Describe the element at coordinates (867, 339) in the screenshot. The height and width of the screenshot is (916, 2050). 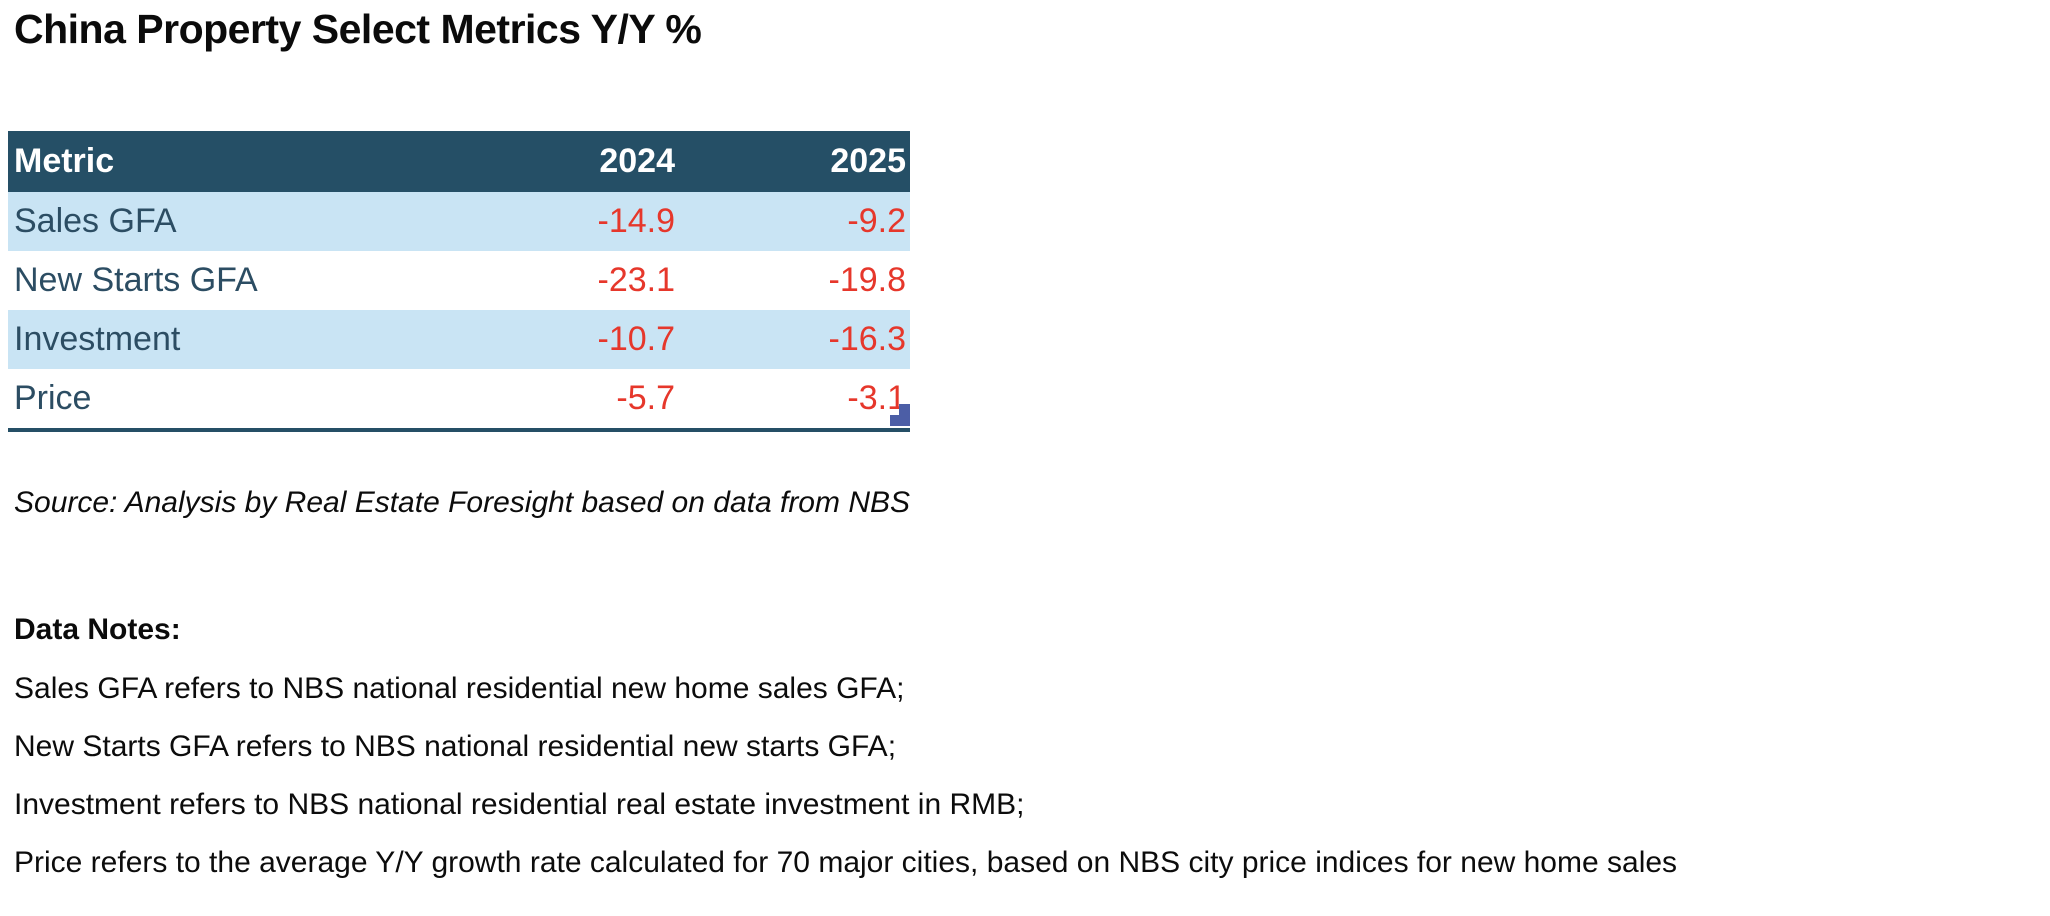
I see `value-investment-2025: -16.3` at that location.